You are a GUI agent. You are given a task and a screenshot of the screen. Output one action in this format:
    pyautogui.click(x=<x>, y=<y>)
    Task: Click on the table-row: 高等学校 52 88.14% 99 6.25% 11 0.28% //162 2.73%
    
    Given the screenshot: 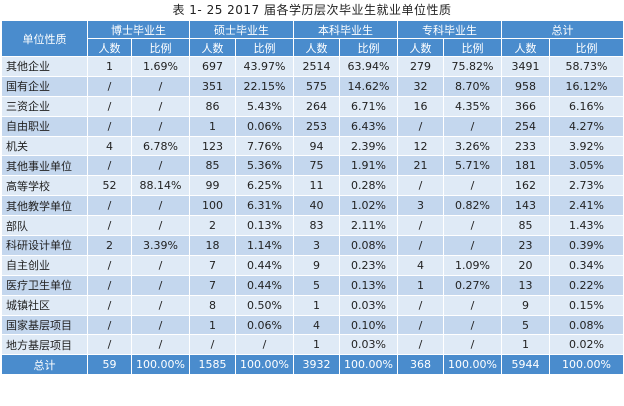 What is the action you would take?
    pyautogui.click(x=312, y=186)
    